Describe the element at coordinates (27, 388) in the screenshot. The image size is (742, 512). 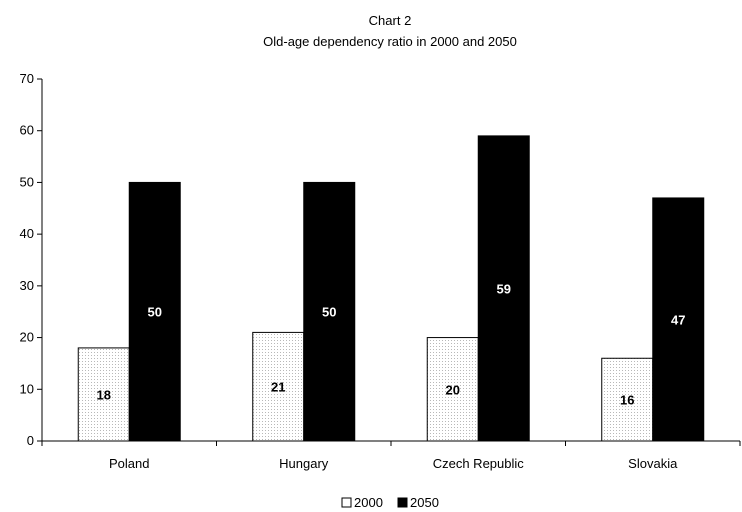
I see `y-tick-label: 10` at that location.